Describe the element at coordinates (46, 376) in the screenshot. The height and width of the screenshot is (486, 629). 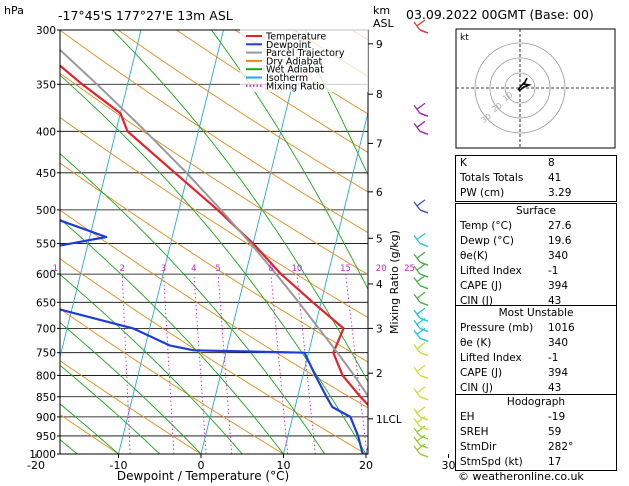
I see `pressure-tick-label: 800` at that location.